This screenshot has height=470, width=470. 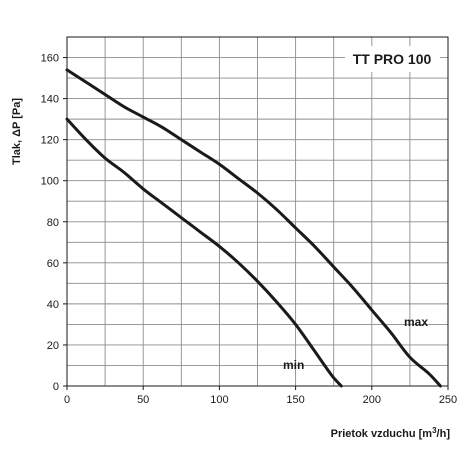 What do you see at coordinates (53, 305) in the screenshot?
I see `y-tick-label: 40` at bounding box center [53, 305].